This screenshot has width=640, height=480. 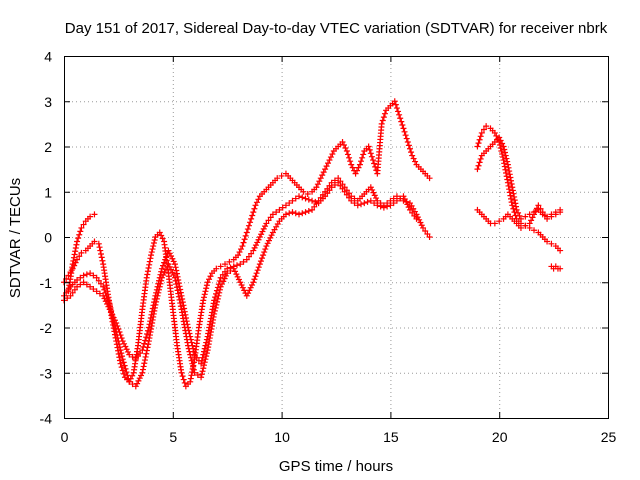 I want to click on y-axis-label: SDTVAR / TECUs, so click(x=15, y=238).